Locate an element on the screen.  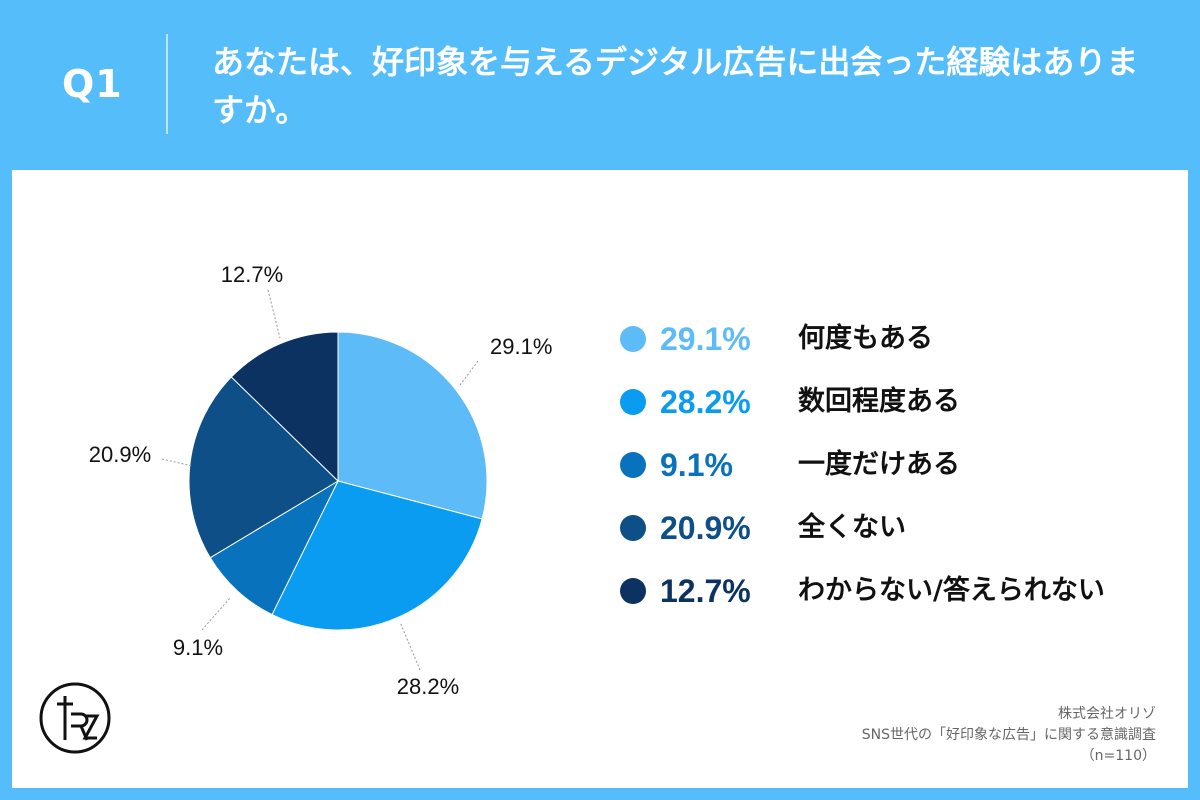
slice-value-label: 28.2% is located at coordinates (428, 686).